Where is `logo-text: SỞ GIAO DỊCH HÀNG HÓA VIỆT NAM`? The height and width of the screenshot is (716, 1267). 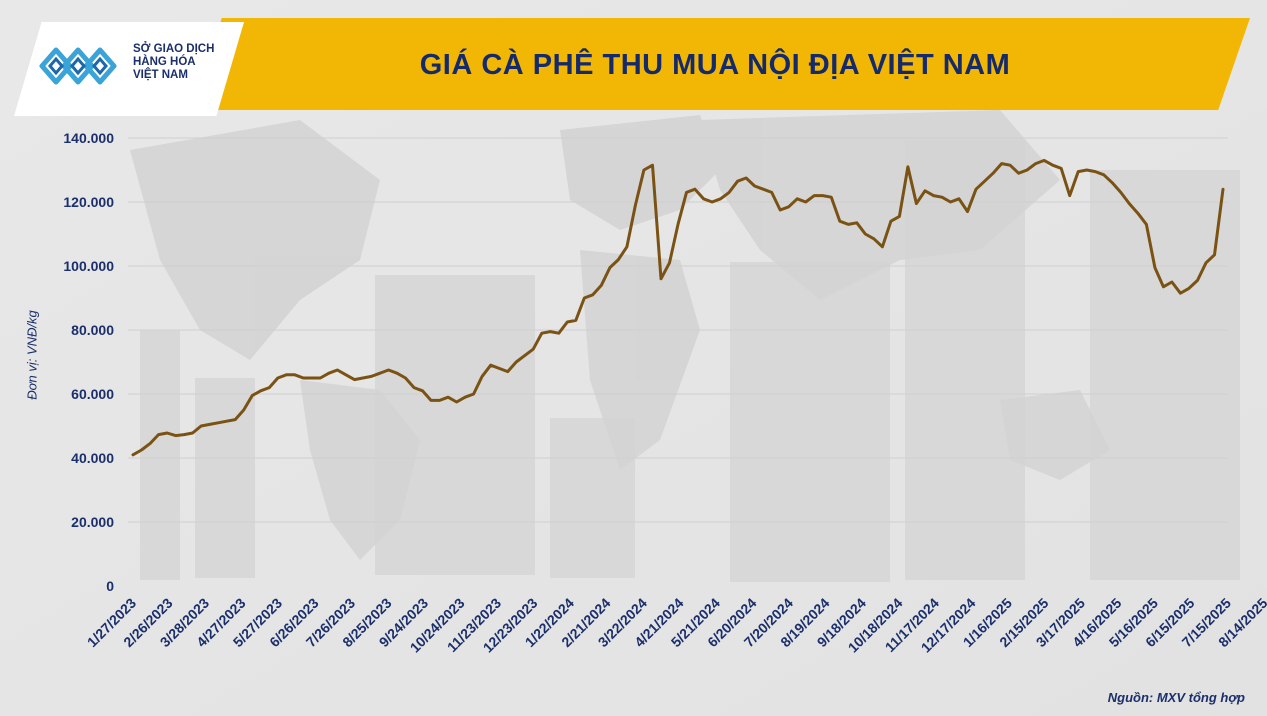
logo-text: SỞ GIAO DỊCH HÀNG HÓA VIỆT NAM is located at coordinates (188, 62).